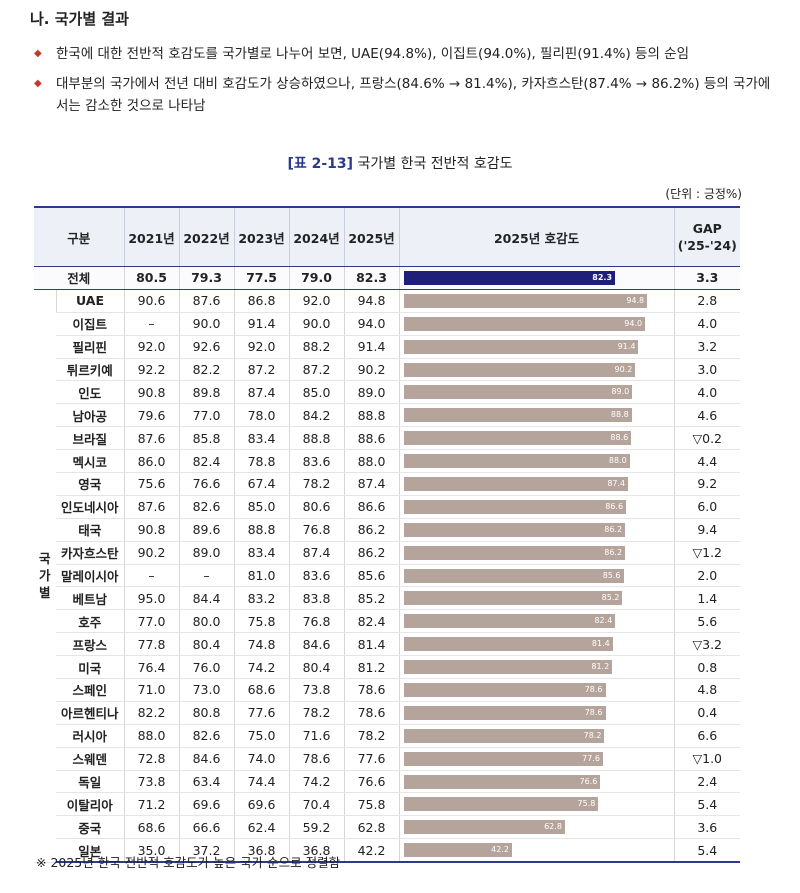  I want to click on header-category: 구분, so click(79, 236).